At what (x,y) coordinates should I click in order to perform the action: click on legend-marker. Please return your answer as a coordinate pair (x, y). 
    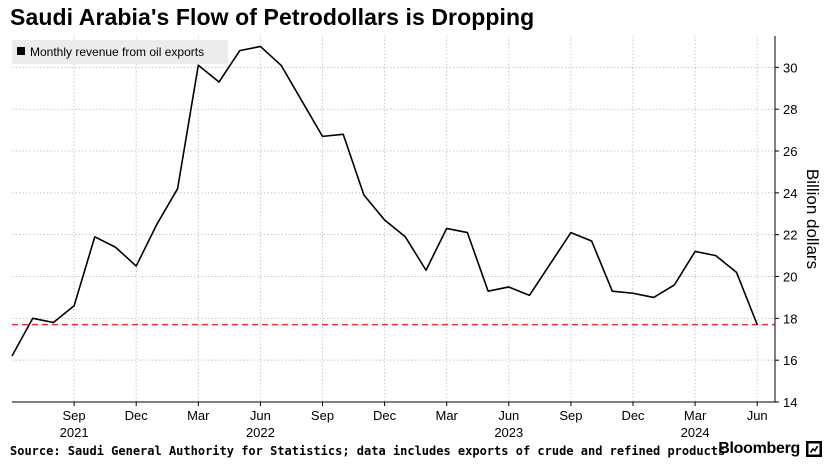
    Looking at the image, I should click on (21, 51).